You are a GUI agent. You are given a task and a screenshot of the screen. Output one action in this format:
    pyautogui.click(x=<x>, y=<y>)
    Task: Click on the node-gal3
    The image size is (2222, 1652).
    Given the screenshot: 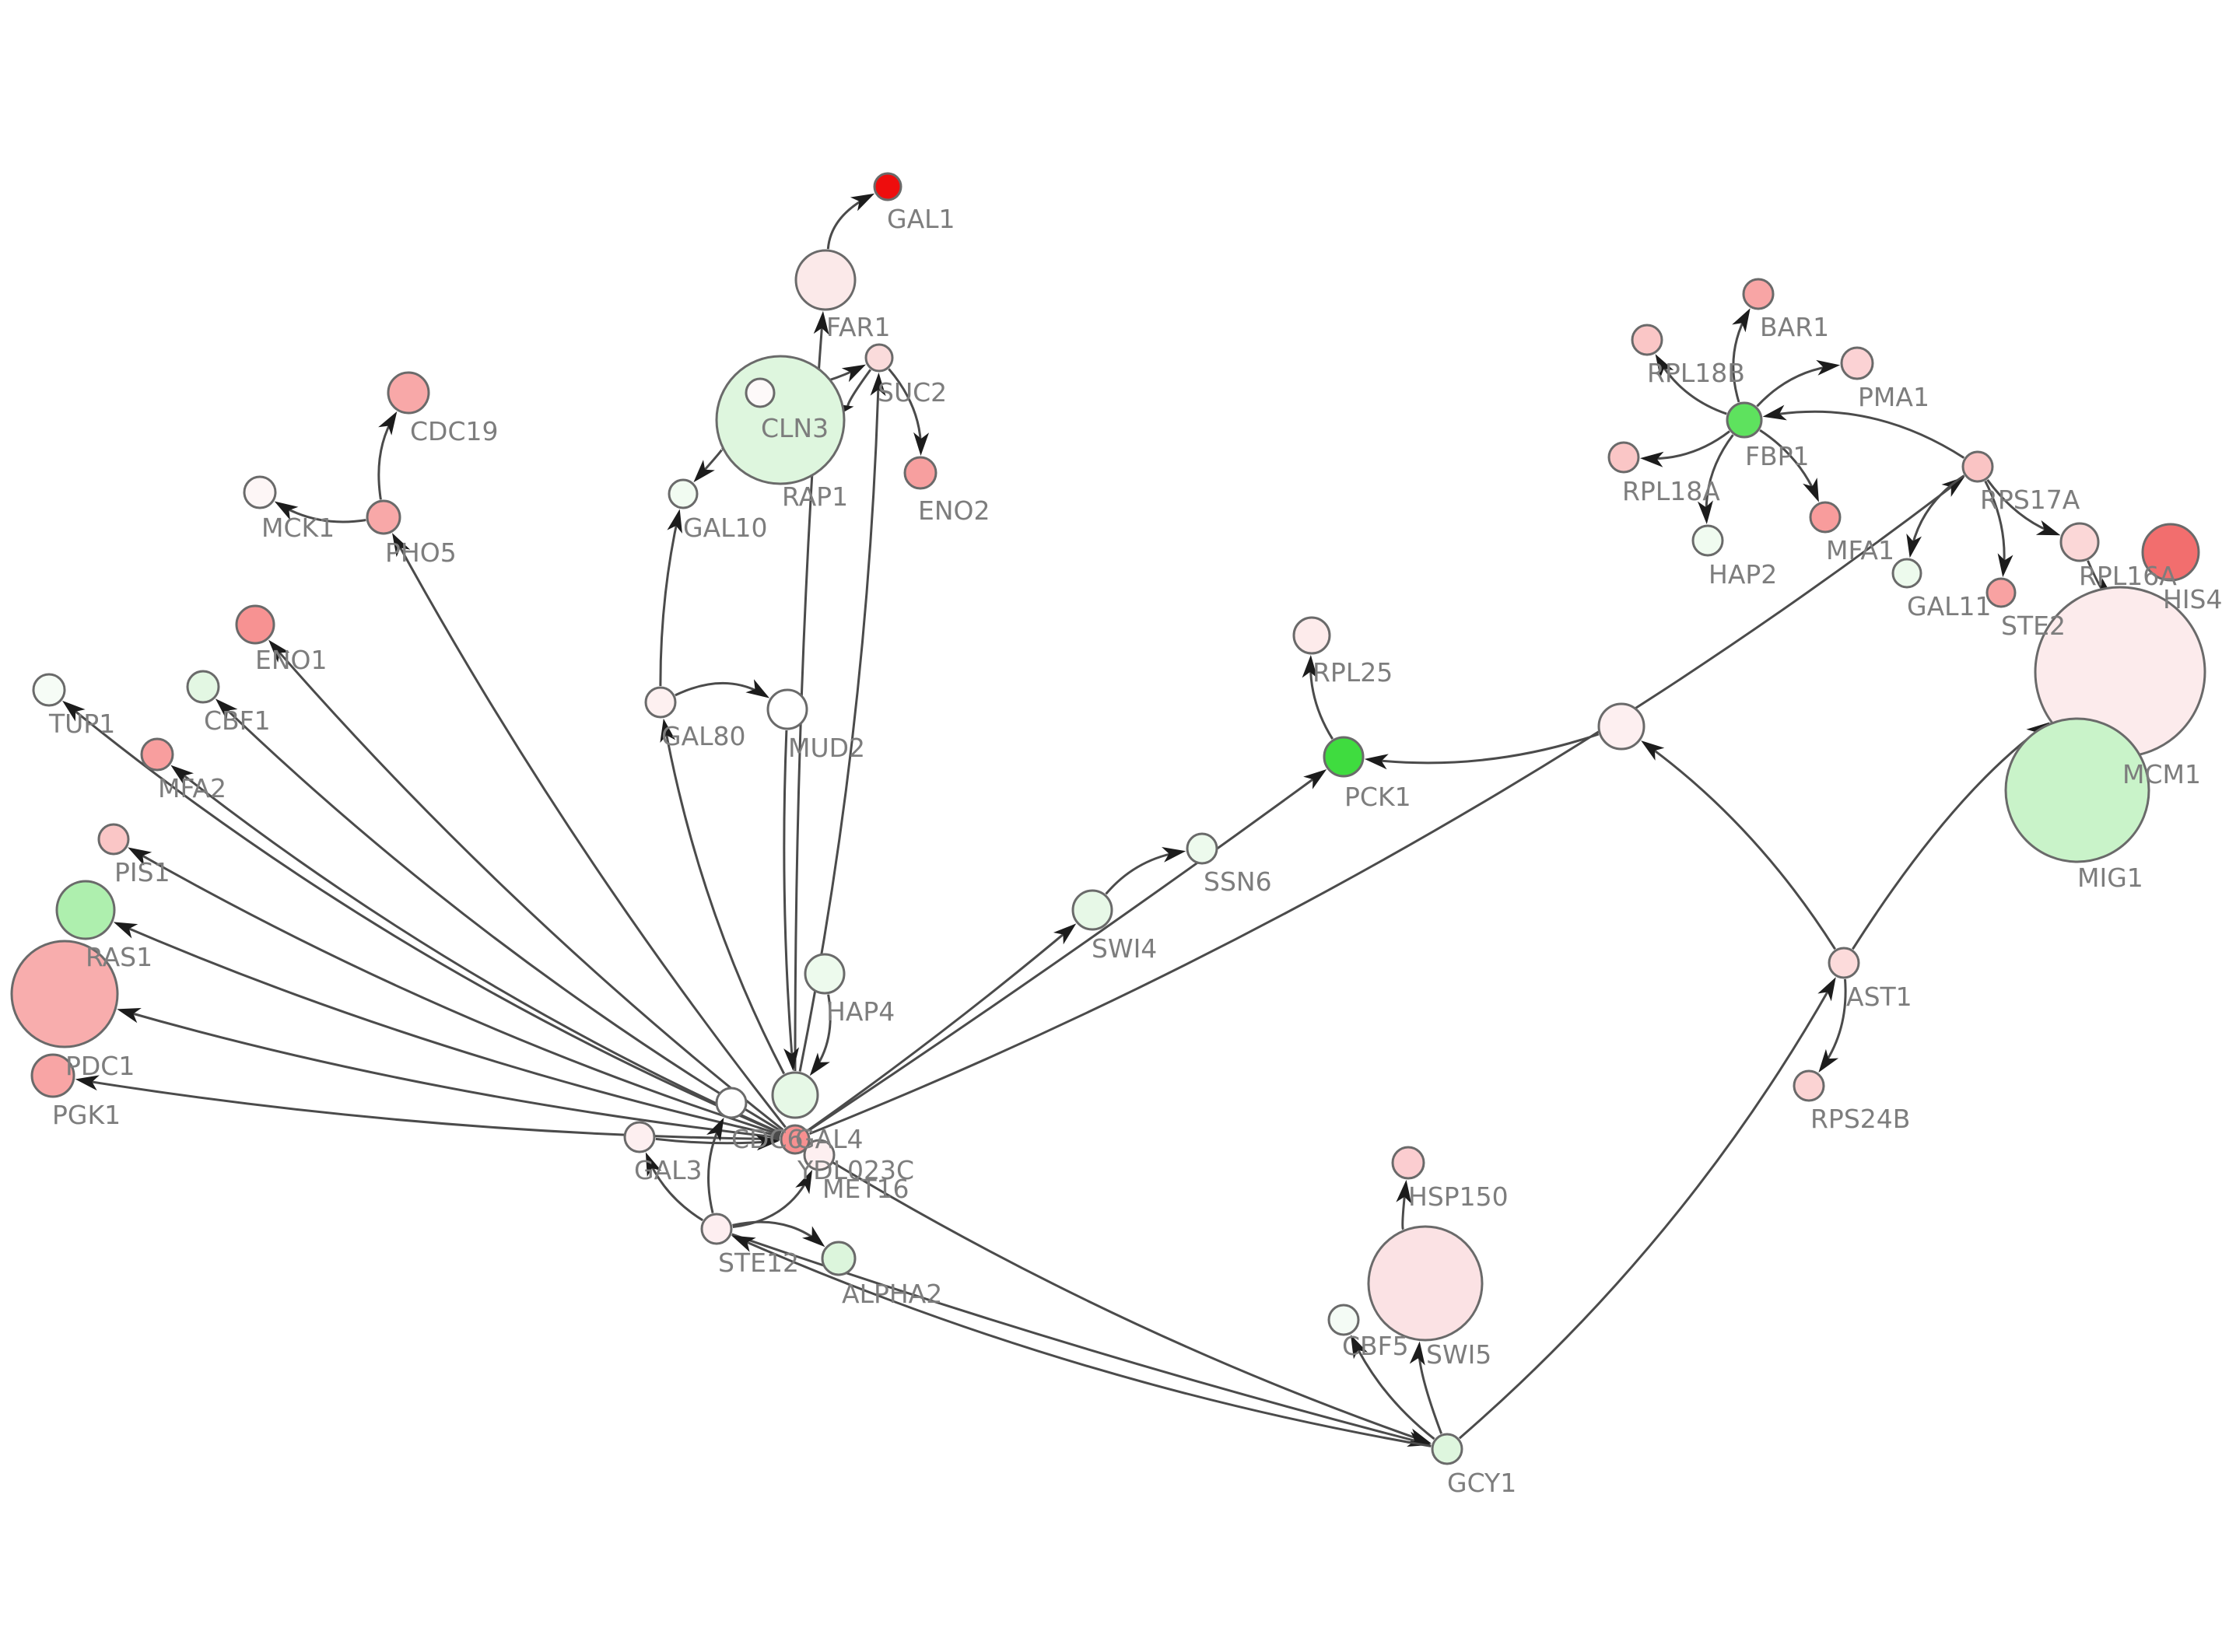 What is the action you would take?
    pyautogui.click(x=639, y=1137)
    